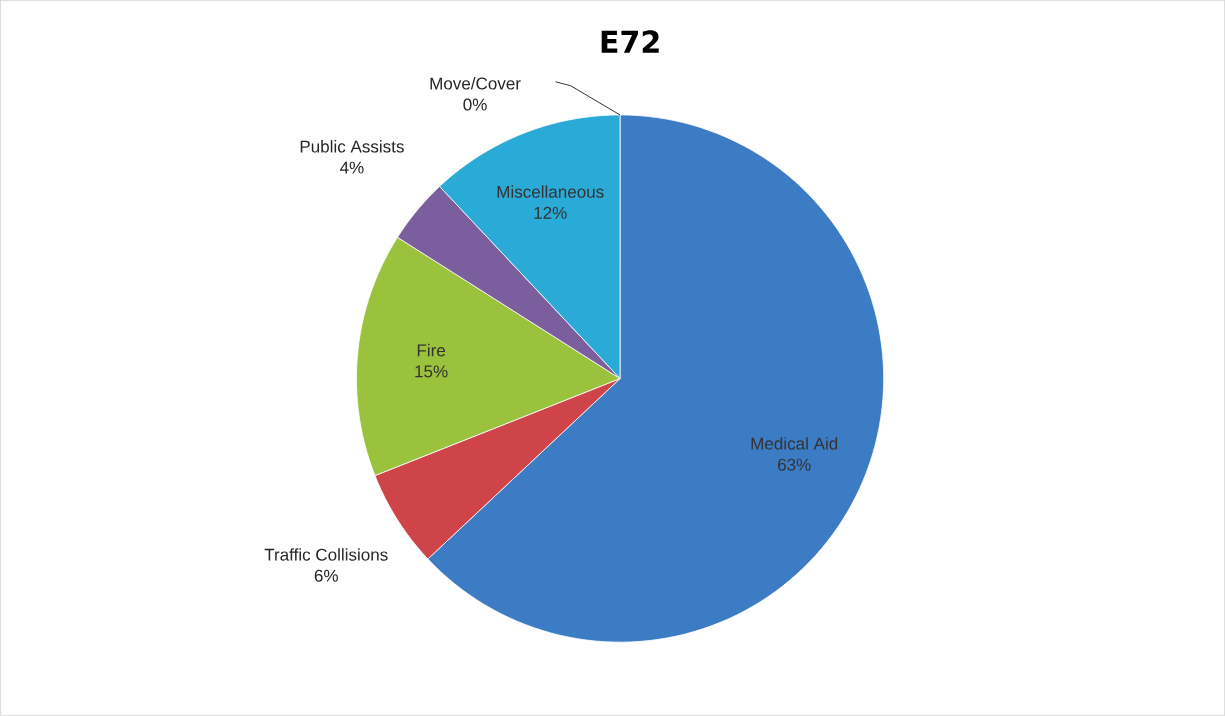 The width and height of the screenshot is (1225, 716). I want to click on data-label: 15%, so click(431, 371).